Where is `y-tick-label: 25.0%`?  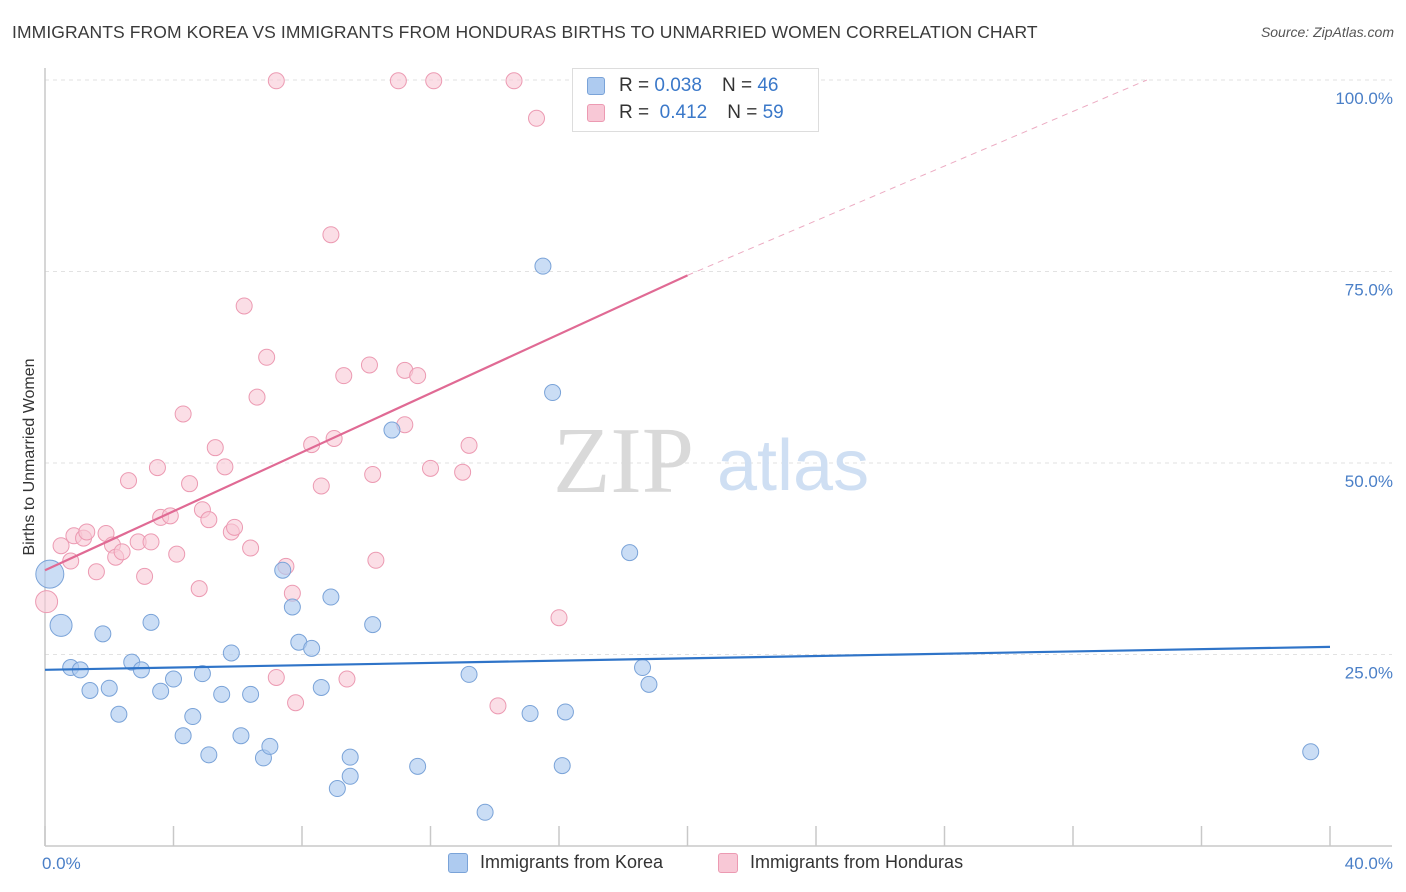 y-tick-label: 25.0% is located at coordinates (1369, 673).